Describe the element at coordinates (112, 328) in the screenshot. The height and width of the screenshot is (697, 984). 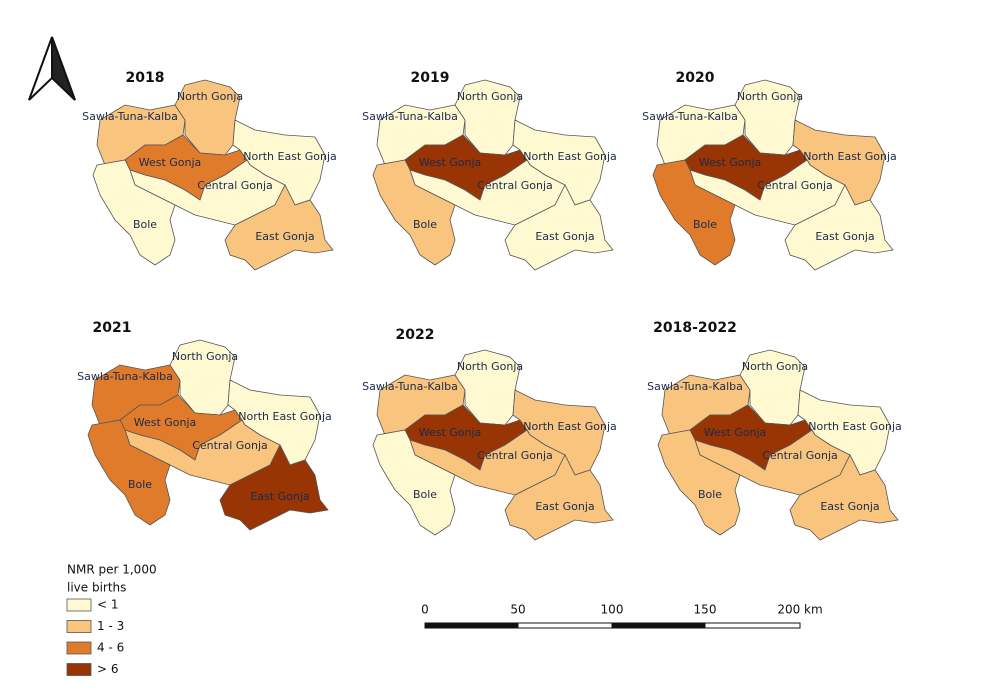
I see `map-title: 2021` at that location.